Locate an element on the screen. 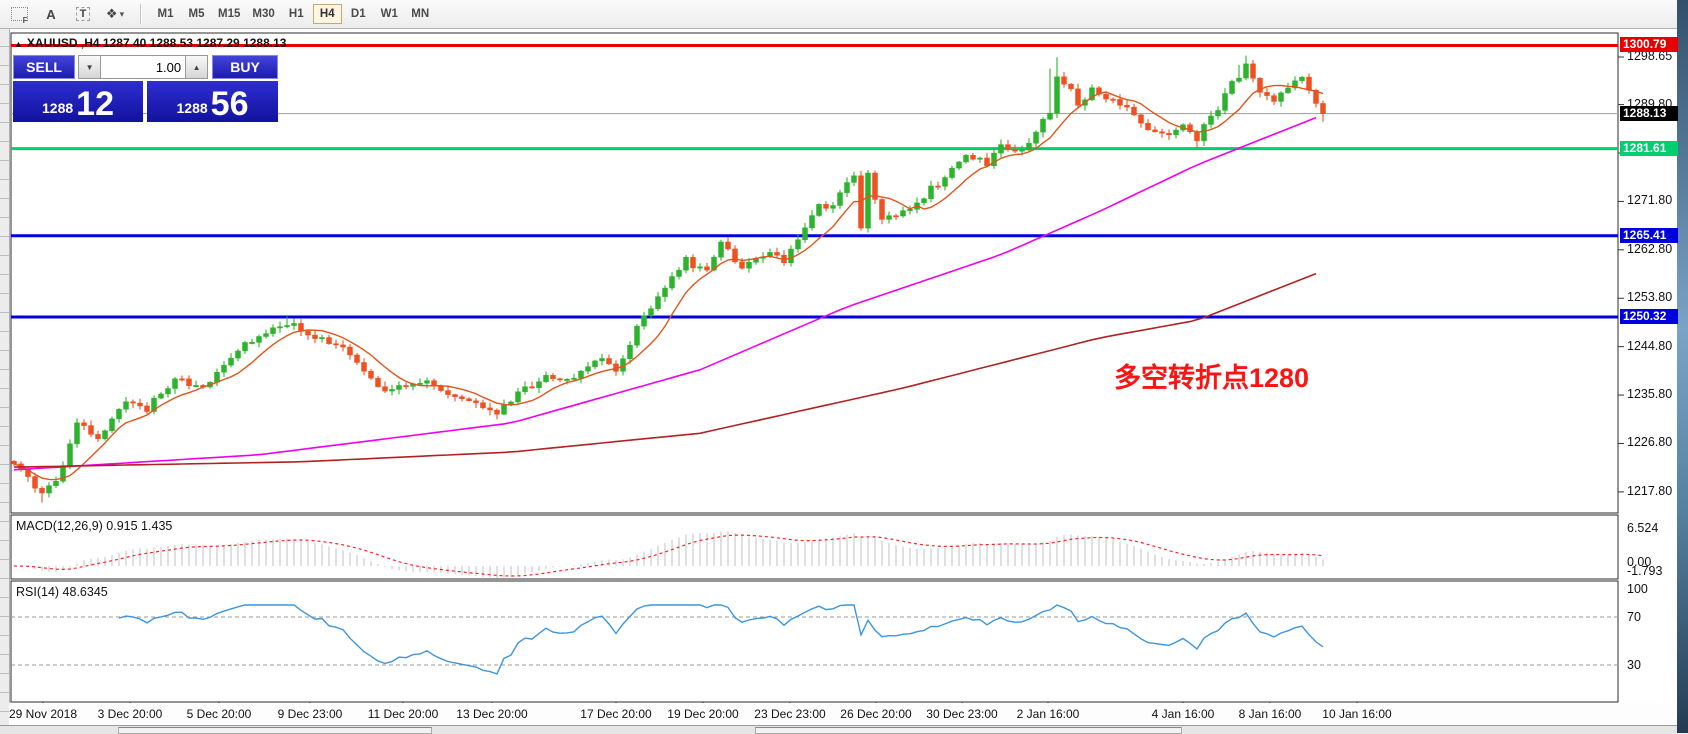  rsi-tick-label: 70 is located at coordinates (1634, 617).